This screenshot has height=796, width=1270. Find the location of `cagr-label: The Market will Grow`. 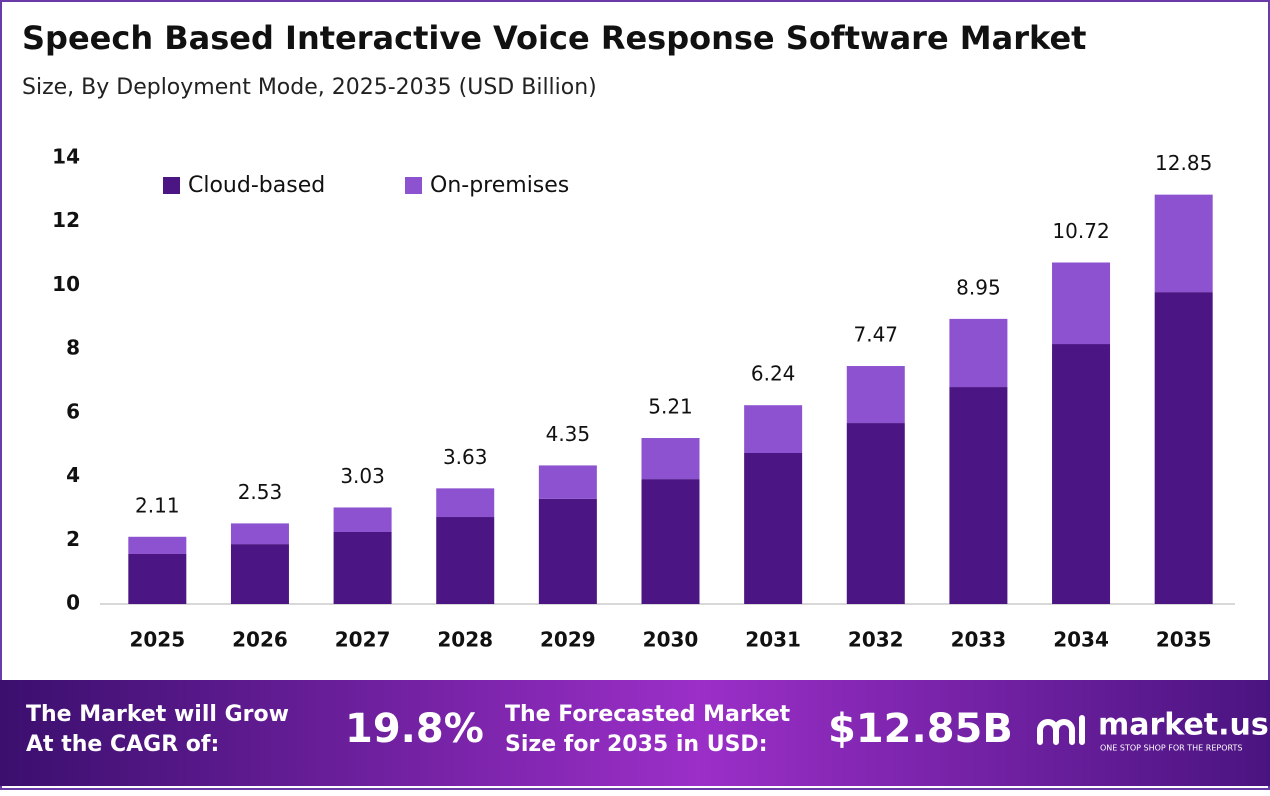

cagr-label: The Market will Grow is located at coordinates (157, 714).